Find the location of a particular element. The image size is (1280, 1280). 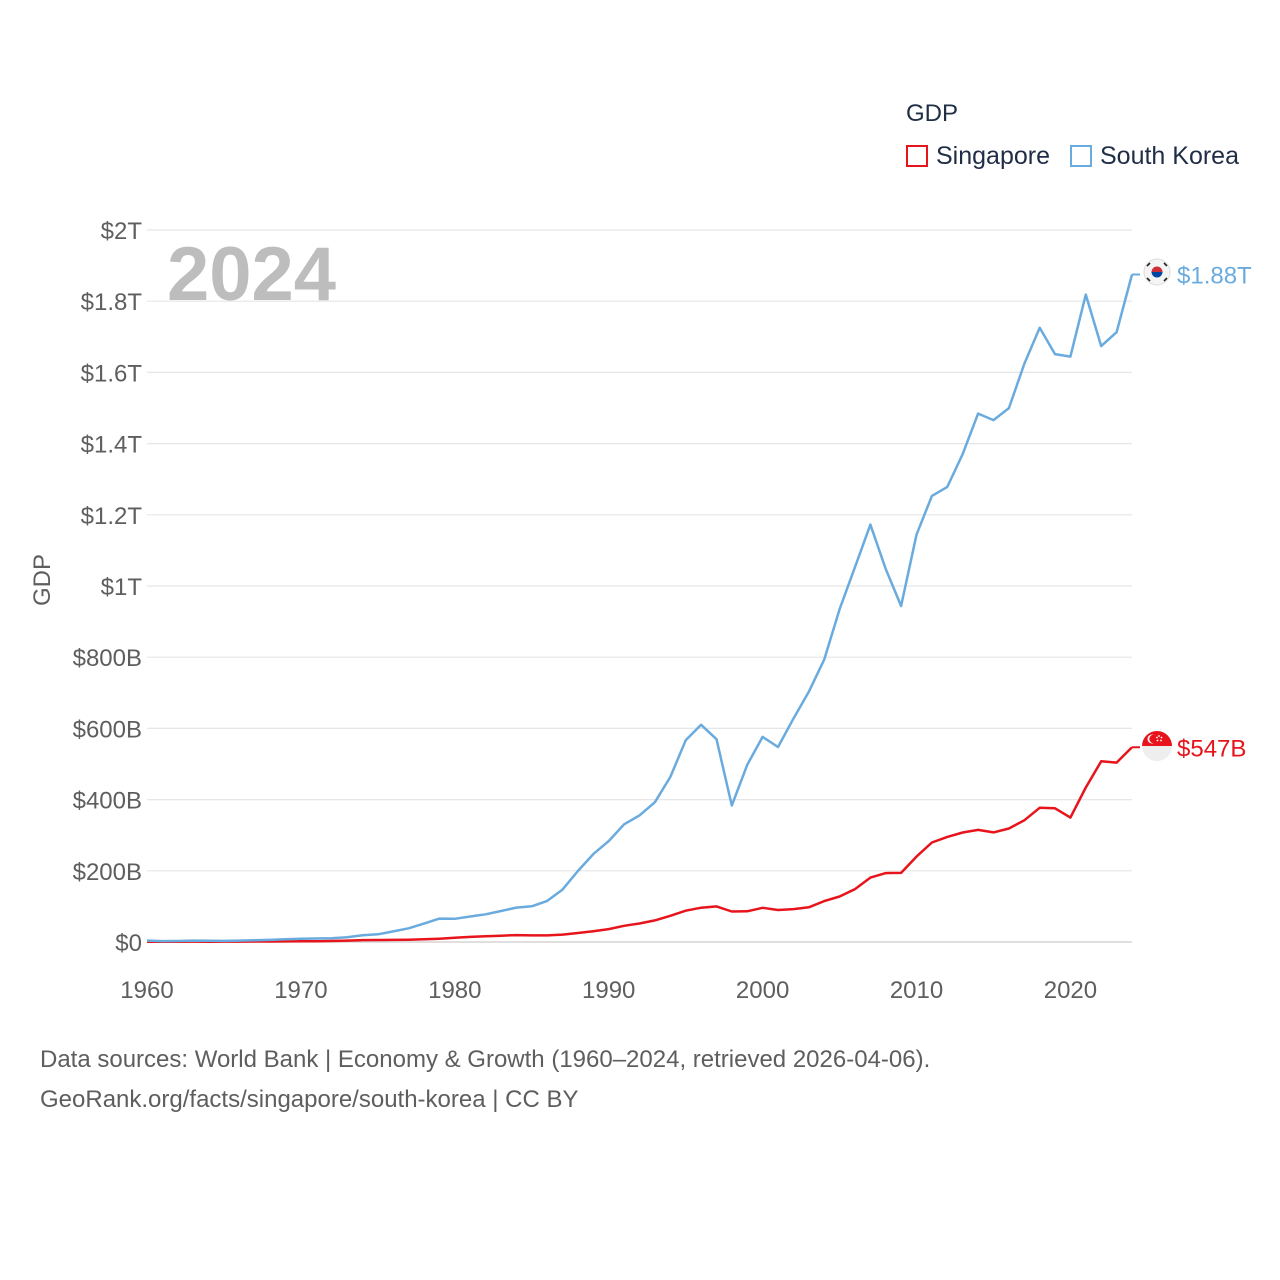

x-axis-ticks: 1960 1970 1980 1990 2000 2010 2020 is located at coordinates (608, 990).